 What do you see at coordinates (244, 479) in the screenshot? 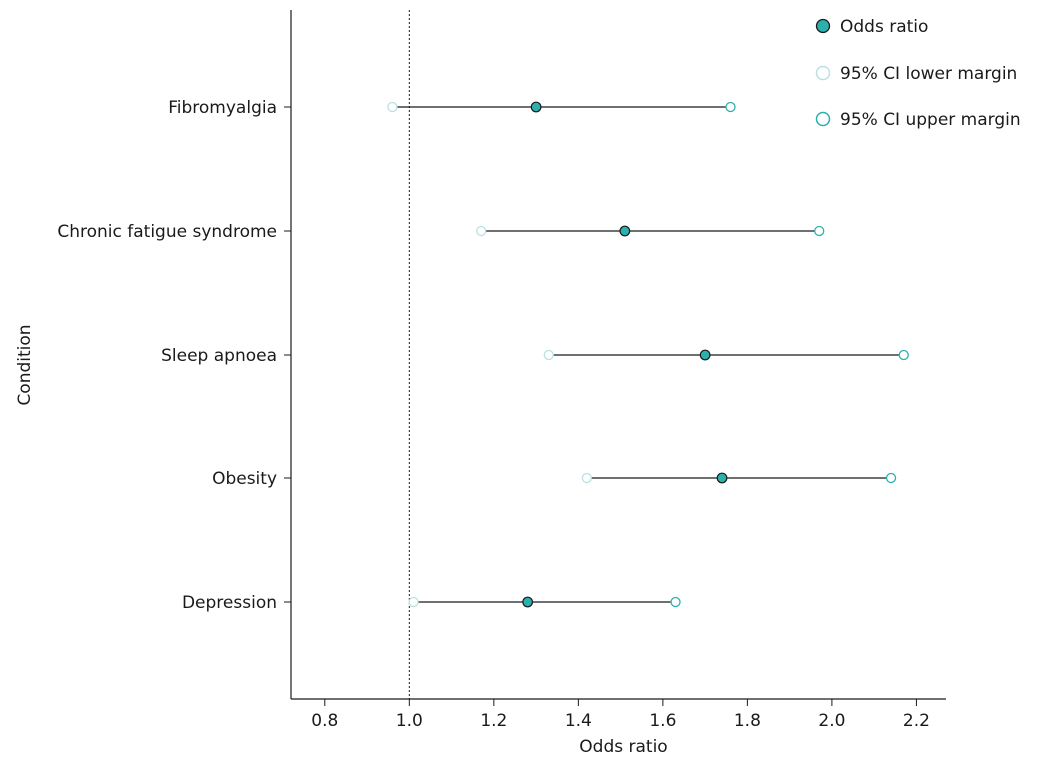
I see `y-tick-label: Obesity` at bounding box center [244, 479].